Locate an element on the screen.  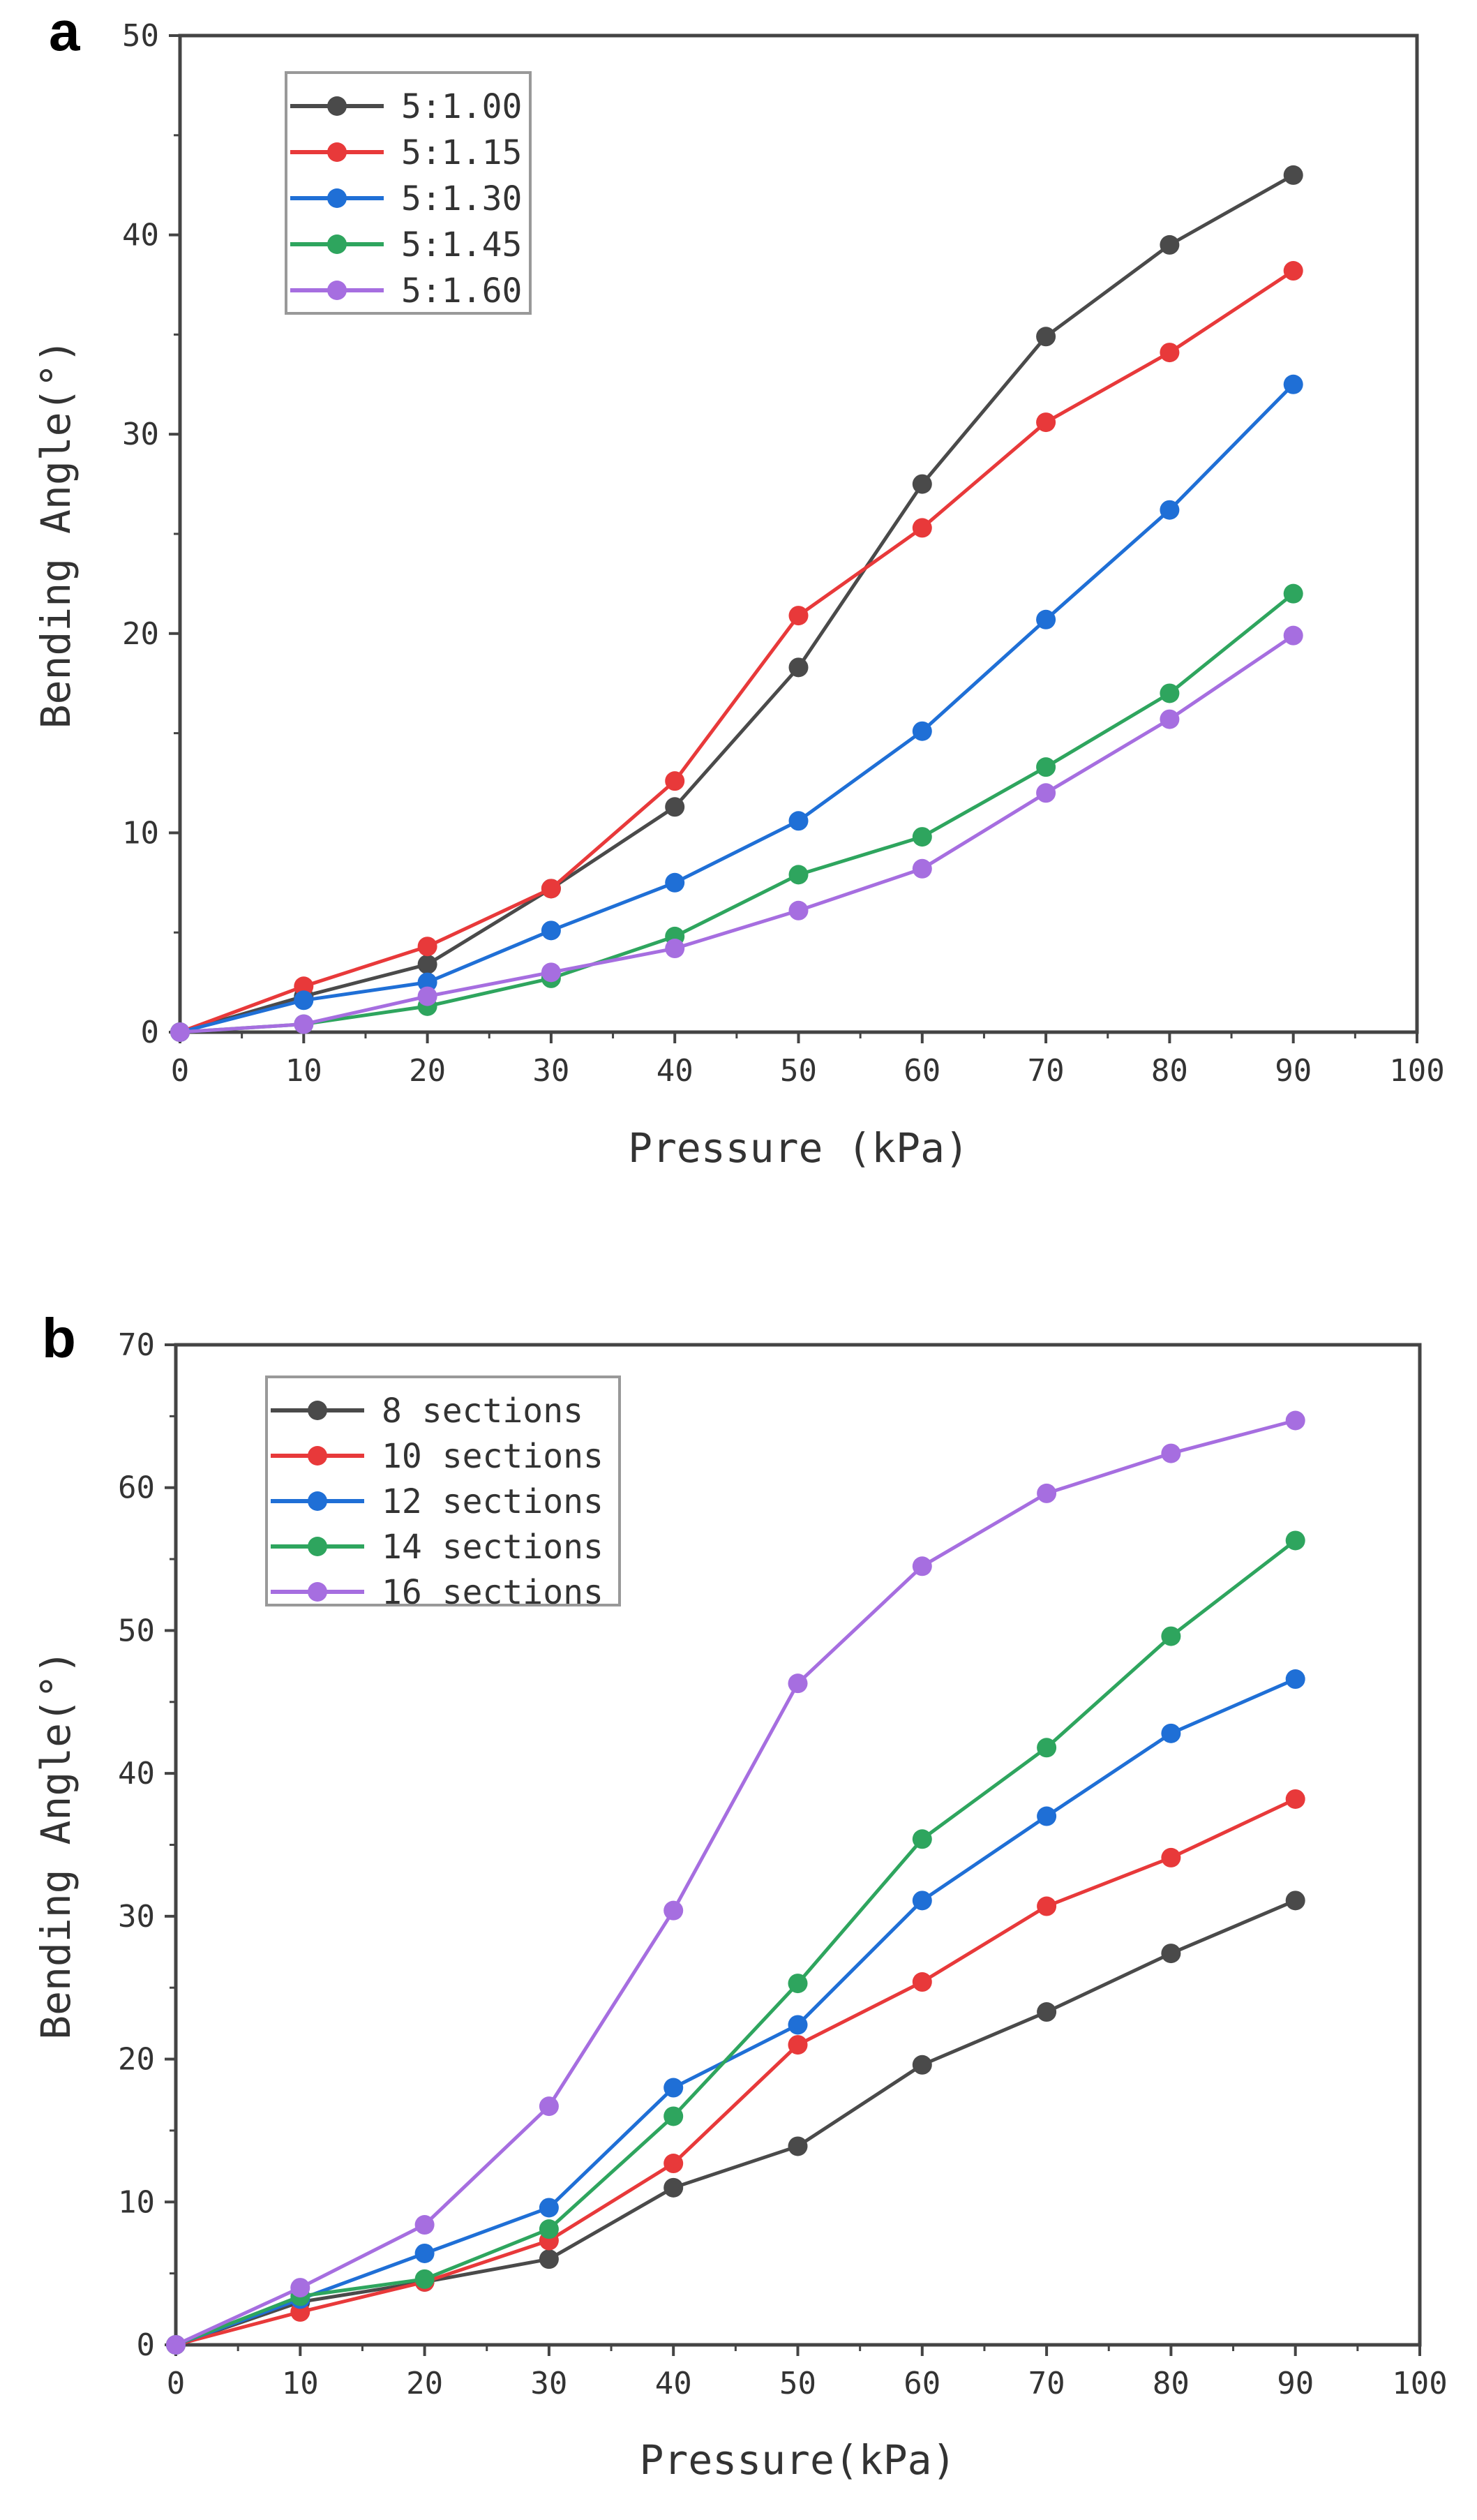
y-tick-label: 10 is located at coordinates (140, 833).